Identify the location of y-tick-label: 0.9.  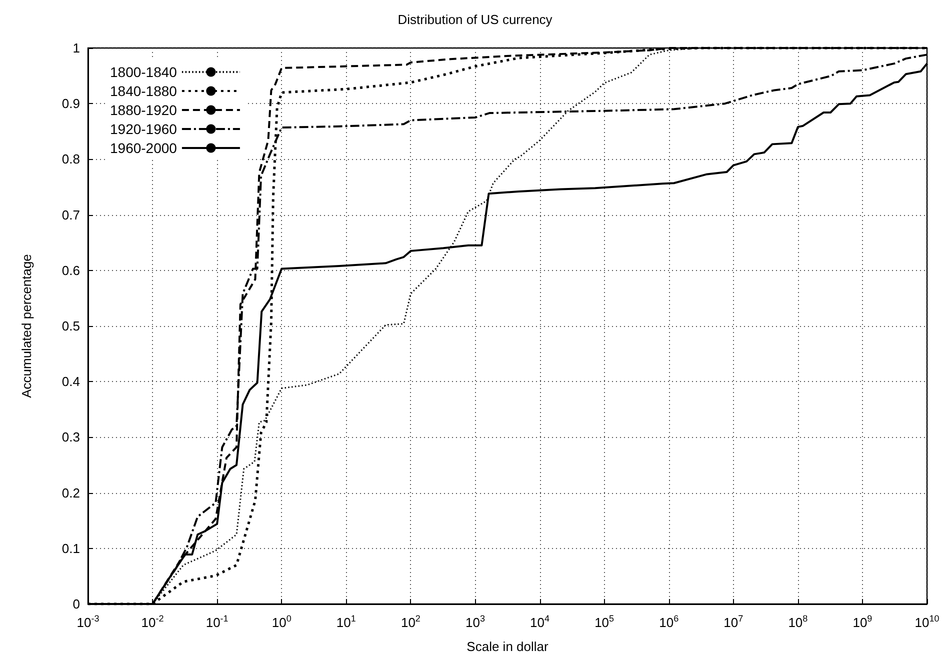
(71, 104).